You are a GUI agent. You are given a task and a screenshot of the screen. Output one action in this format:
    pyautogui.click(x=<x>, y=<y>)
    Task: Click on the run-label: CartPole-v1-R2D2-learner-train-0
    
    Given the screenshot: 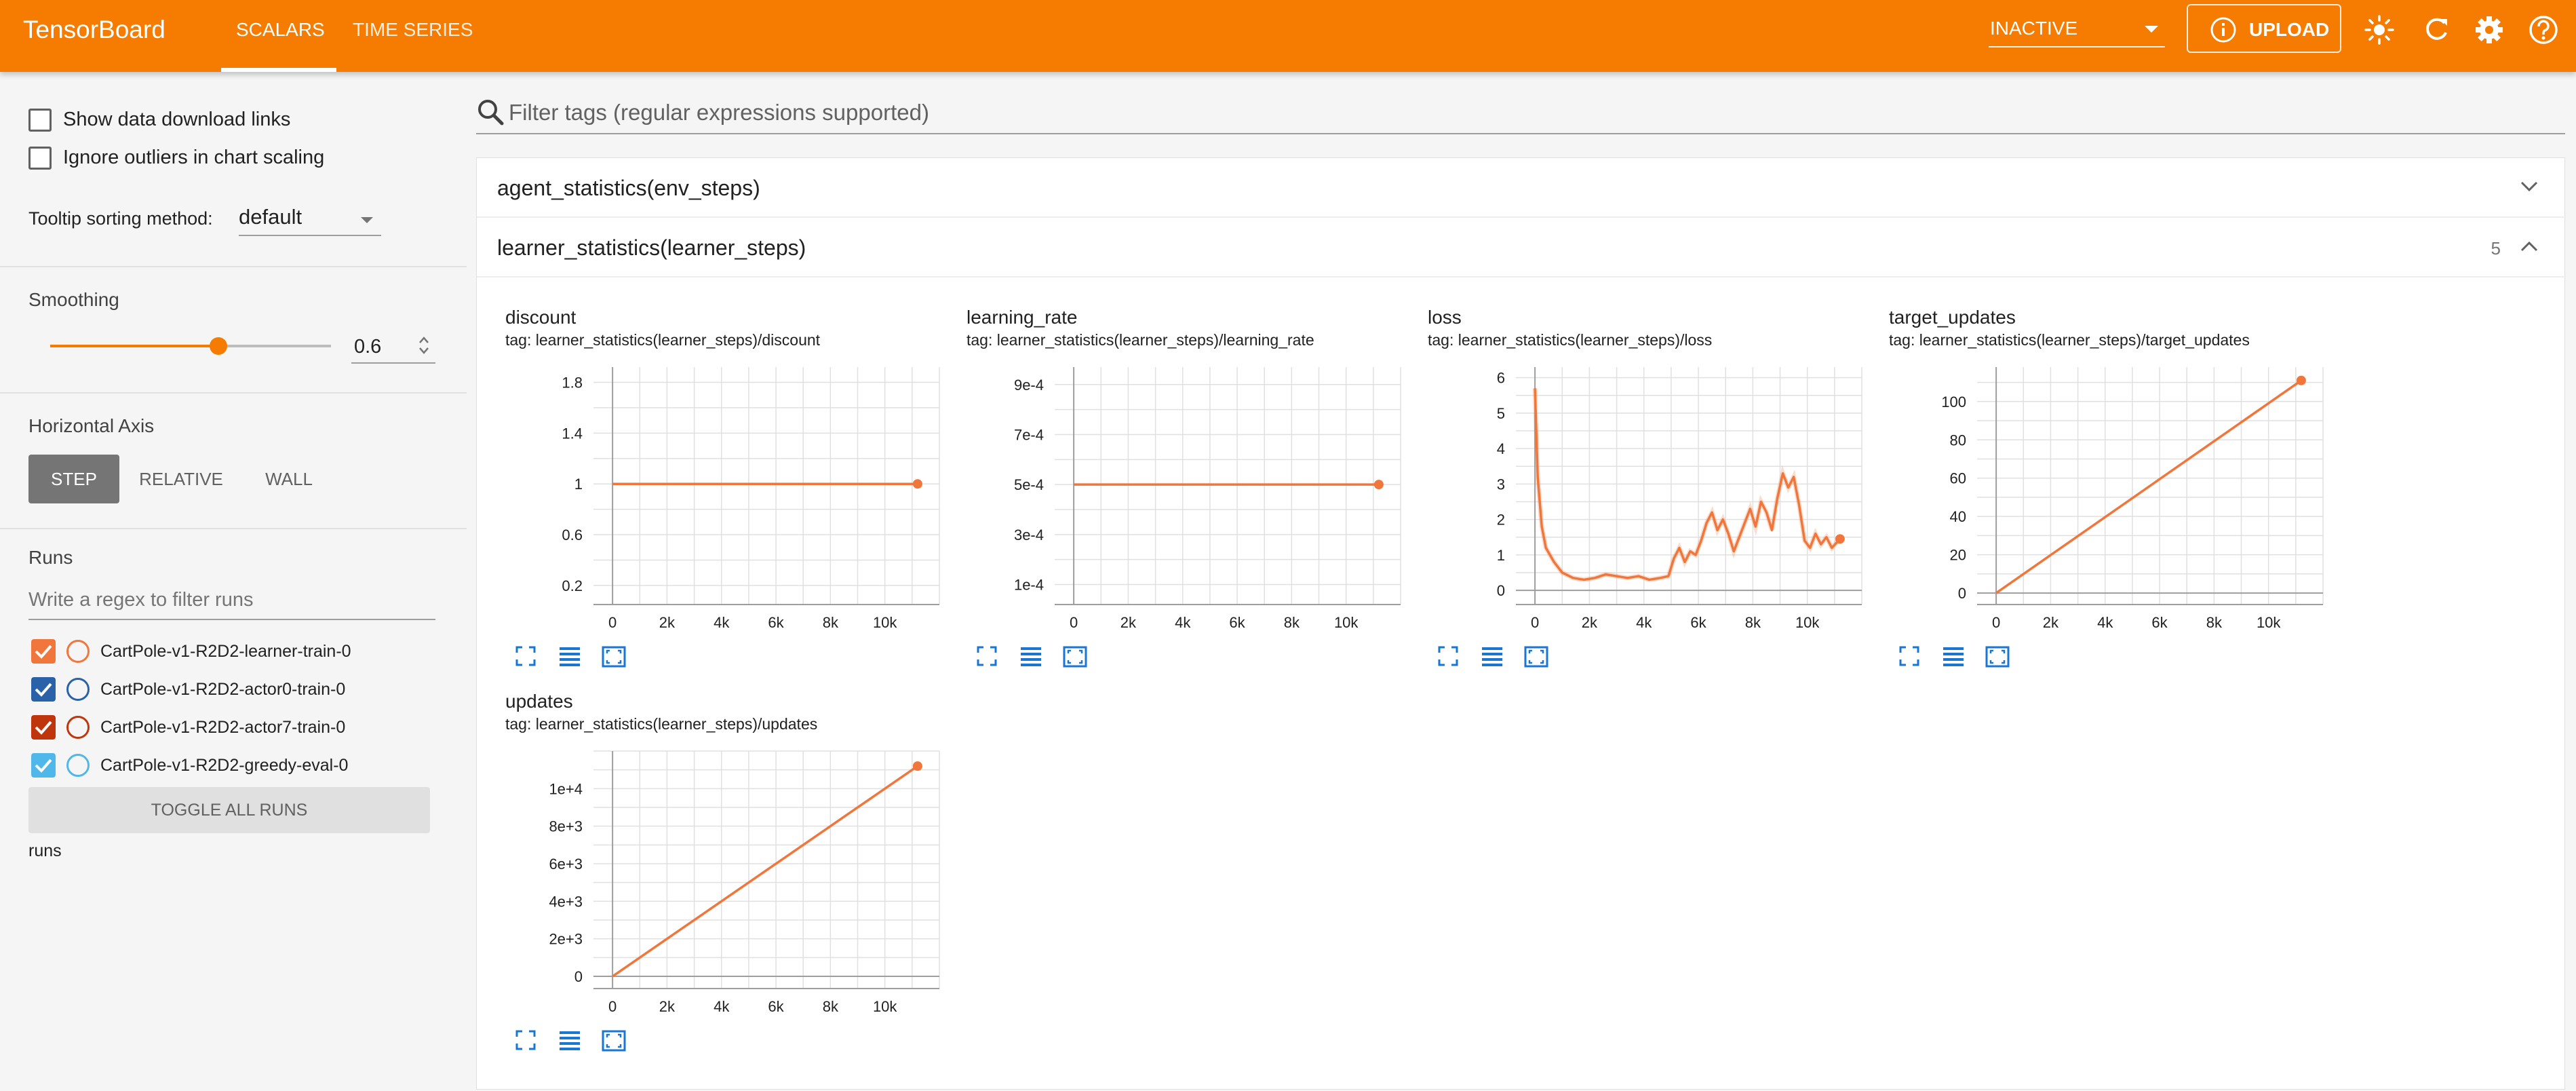 What is the action you would take?
    pyautogui.click(x=225, y=651)
    